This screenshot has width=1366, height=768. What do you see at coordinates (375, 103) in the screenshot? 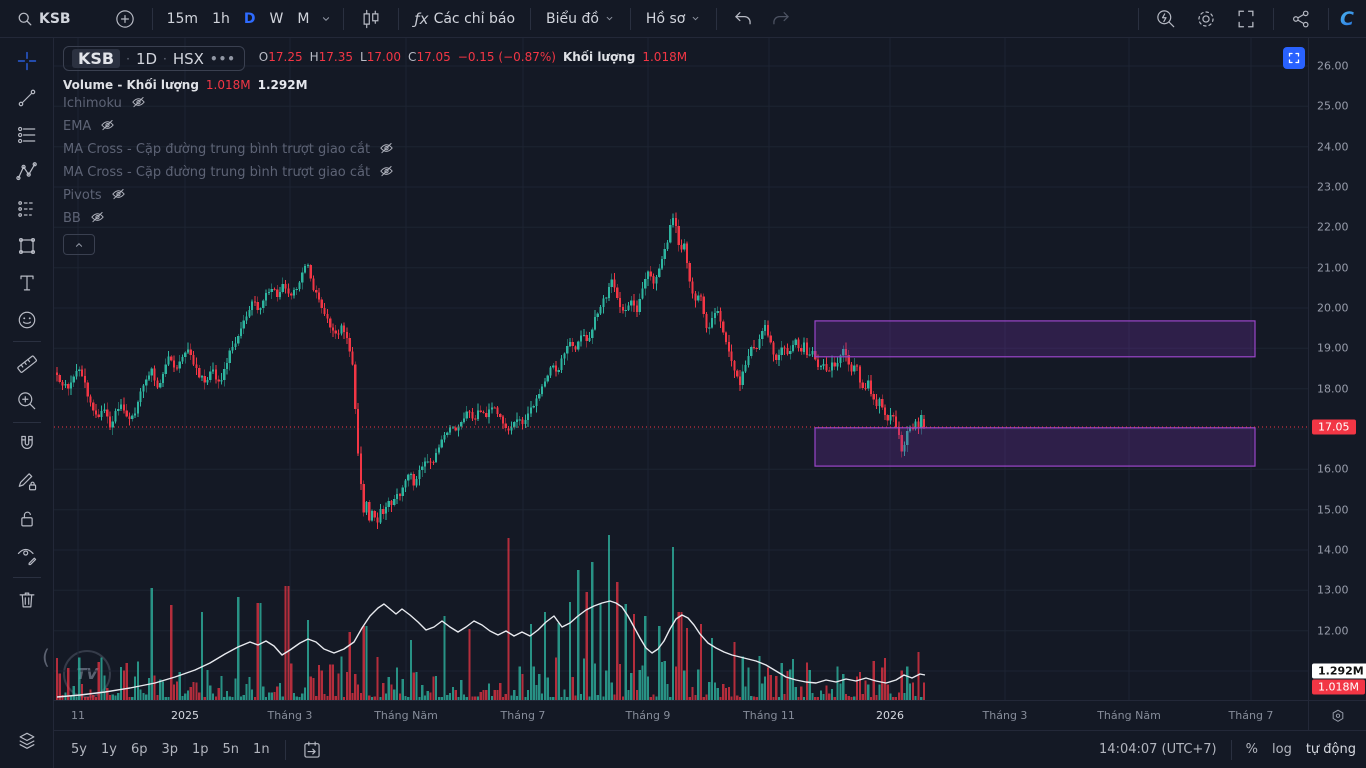
I see `indicator-row: Ichimoku` at bounding box center [375, 103].